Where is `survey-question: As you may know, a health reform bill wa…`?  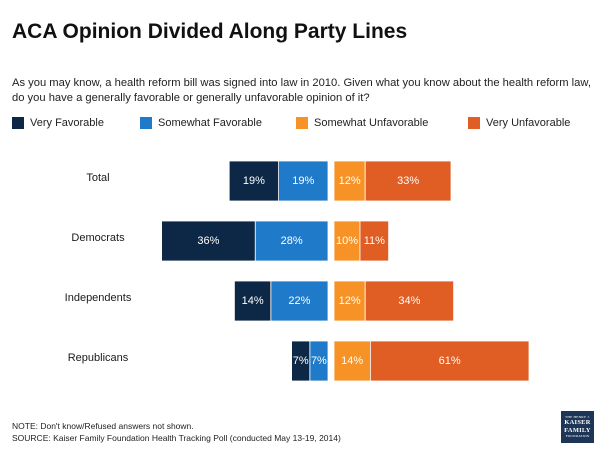 survey-question: As you may know, a health reform bill wa… is located at coordinates (301, 90).